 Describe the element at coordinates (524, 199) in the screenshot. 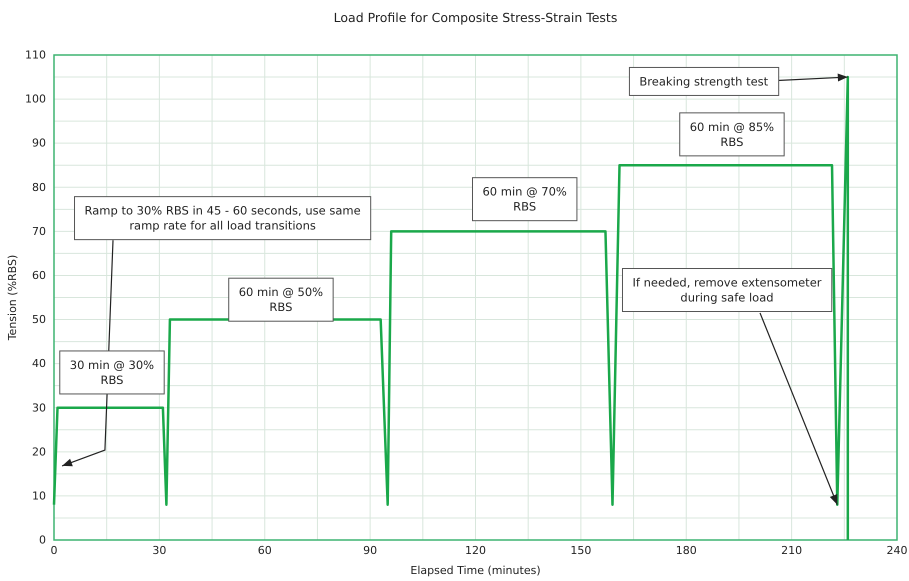

I see `annotation: 60 min @ 70% RBS` at that location.